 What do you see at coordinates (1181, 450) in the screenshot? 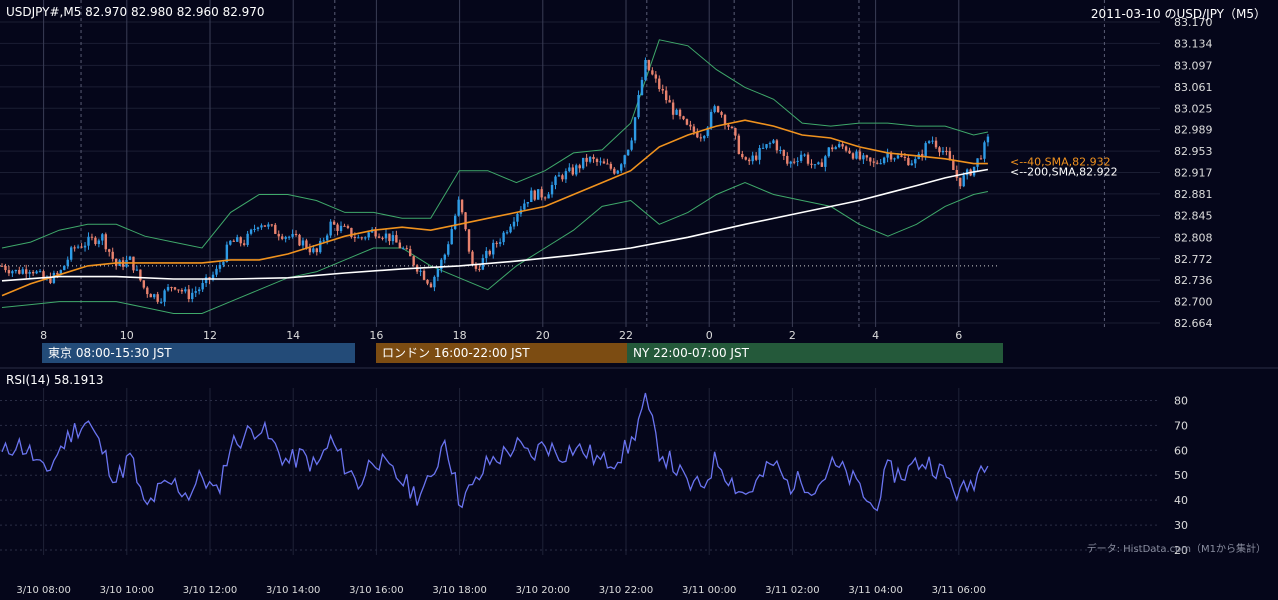
I see `rsi-tick-label: 60` at bounding box center [1181, 450].